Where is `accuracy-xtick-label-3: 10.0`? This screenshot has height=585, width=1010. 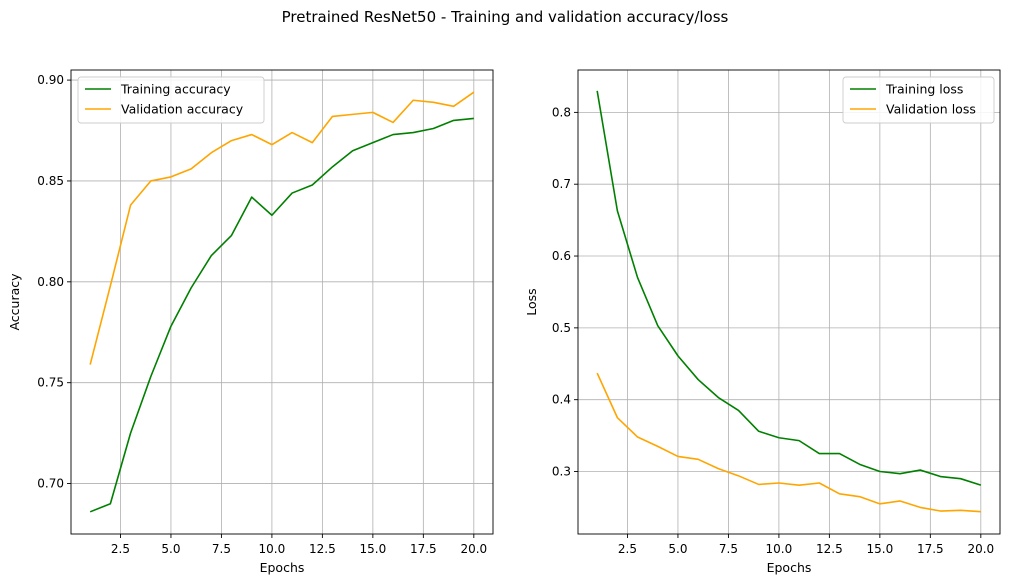
accuracy-xtick-label-3: 10.0 is located at coordinates (272, 549).